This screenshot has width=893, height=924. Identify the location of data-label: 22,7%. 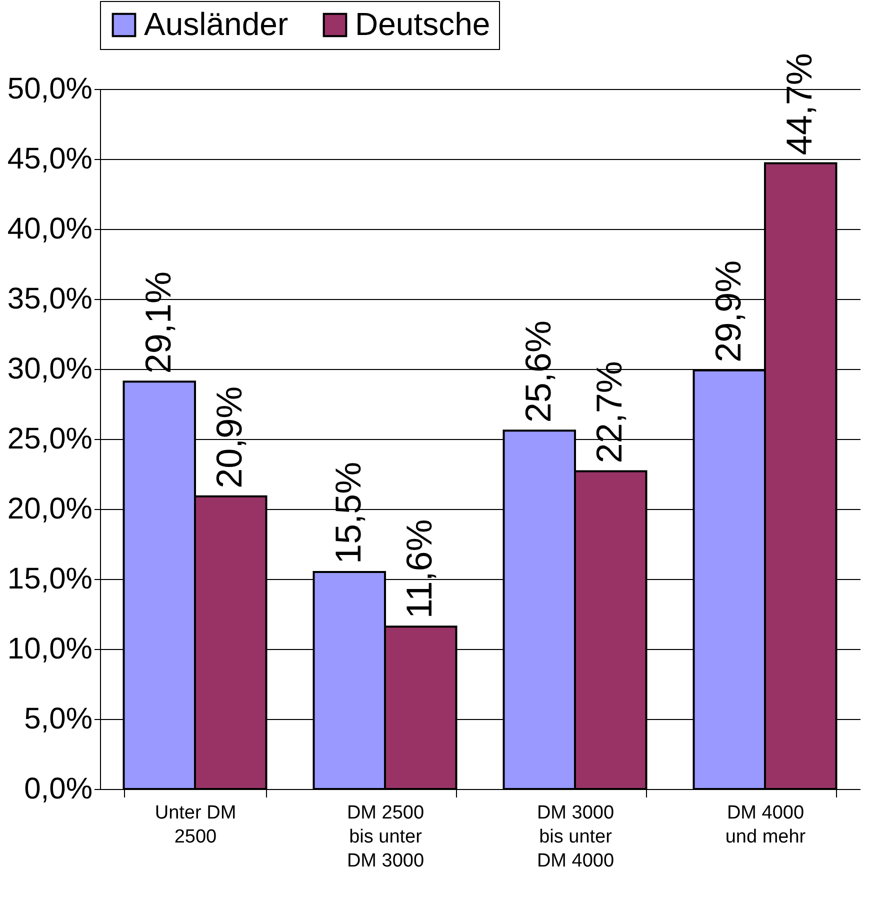
(609, 412).